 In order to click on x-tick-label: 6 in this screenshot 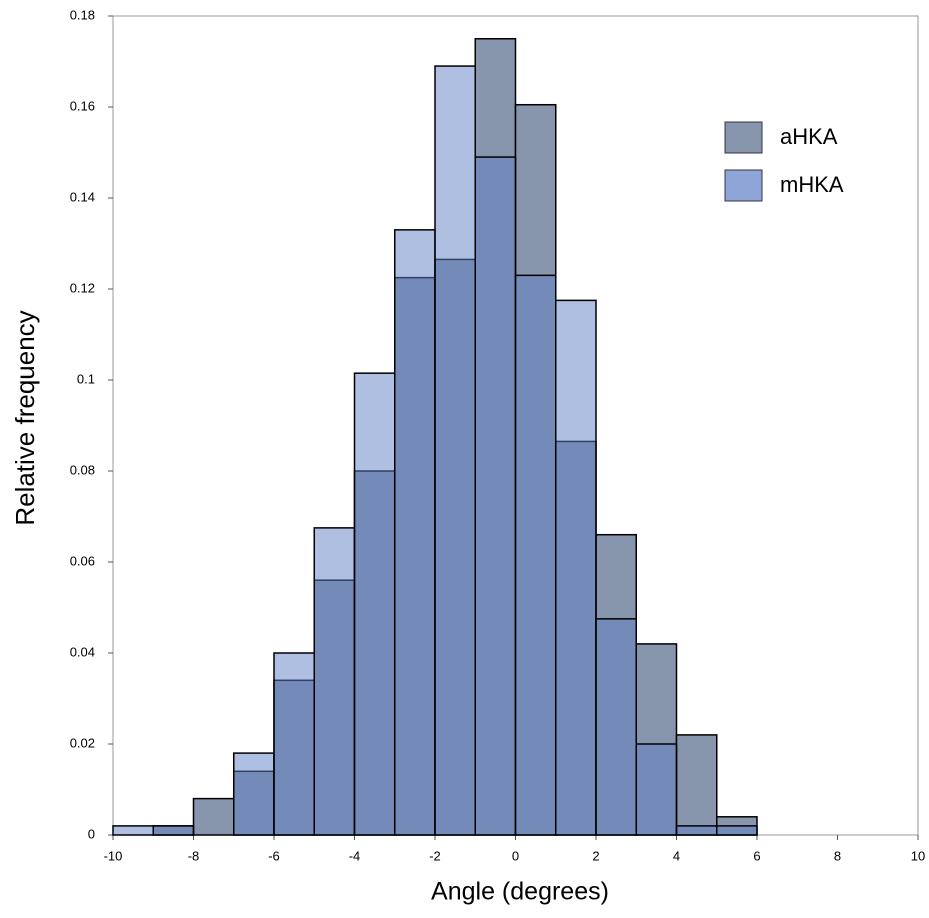, I will do `click(756, 855)`.